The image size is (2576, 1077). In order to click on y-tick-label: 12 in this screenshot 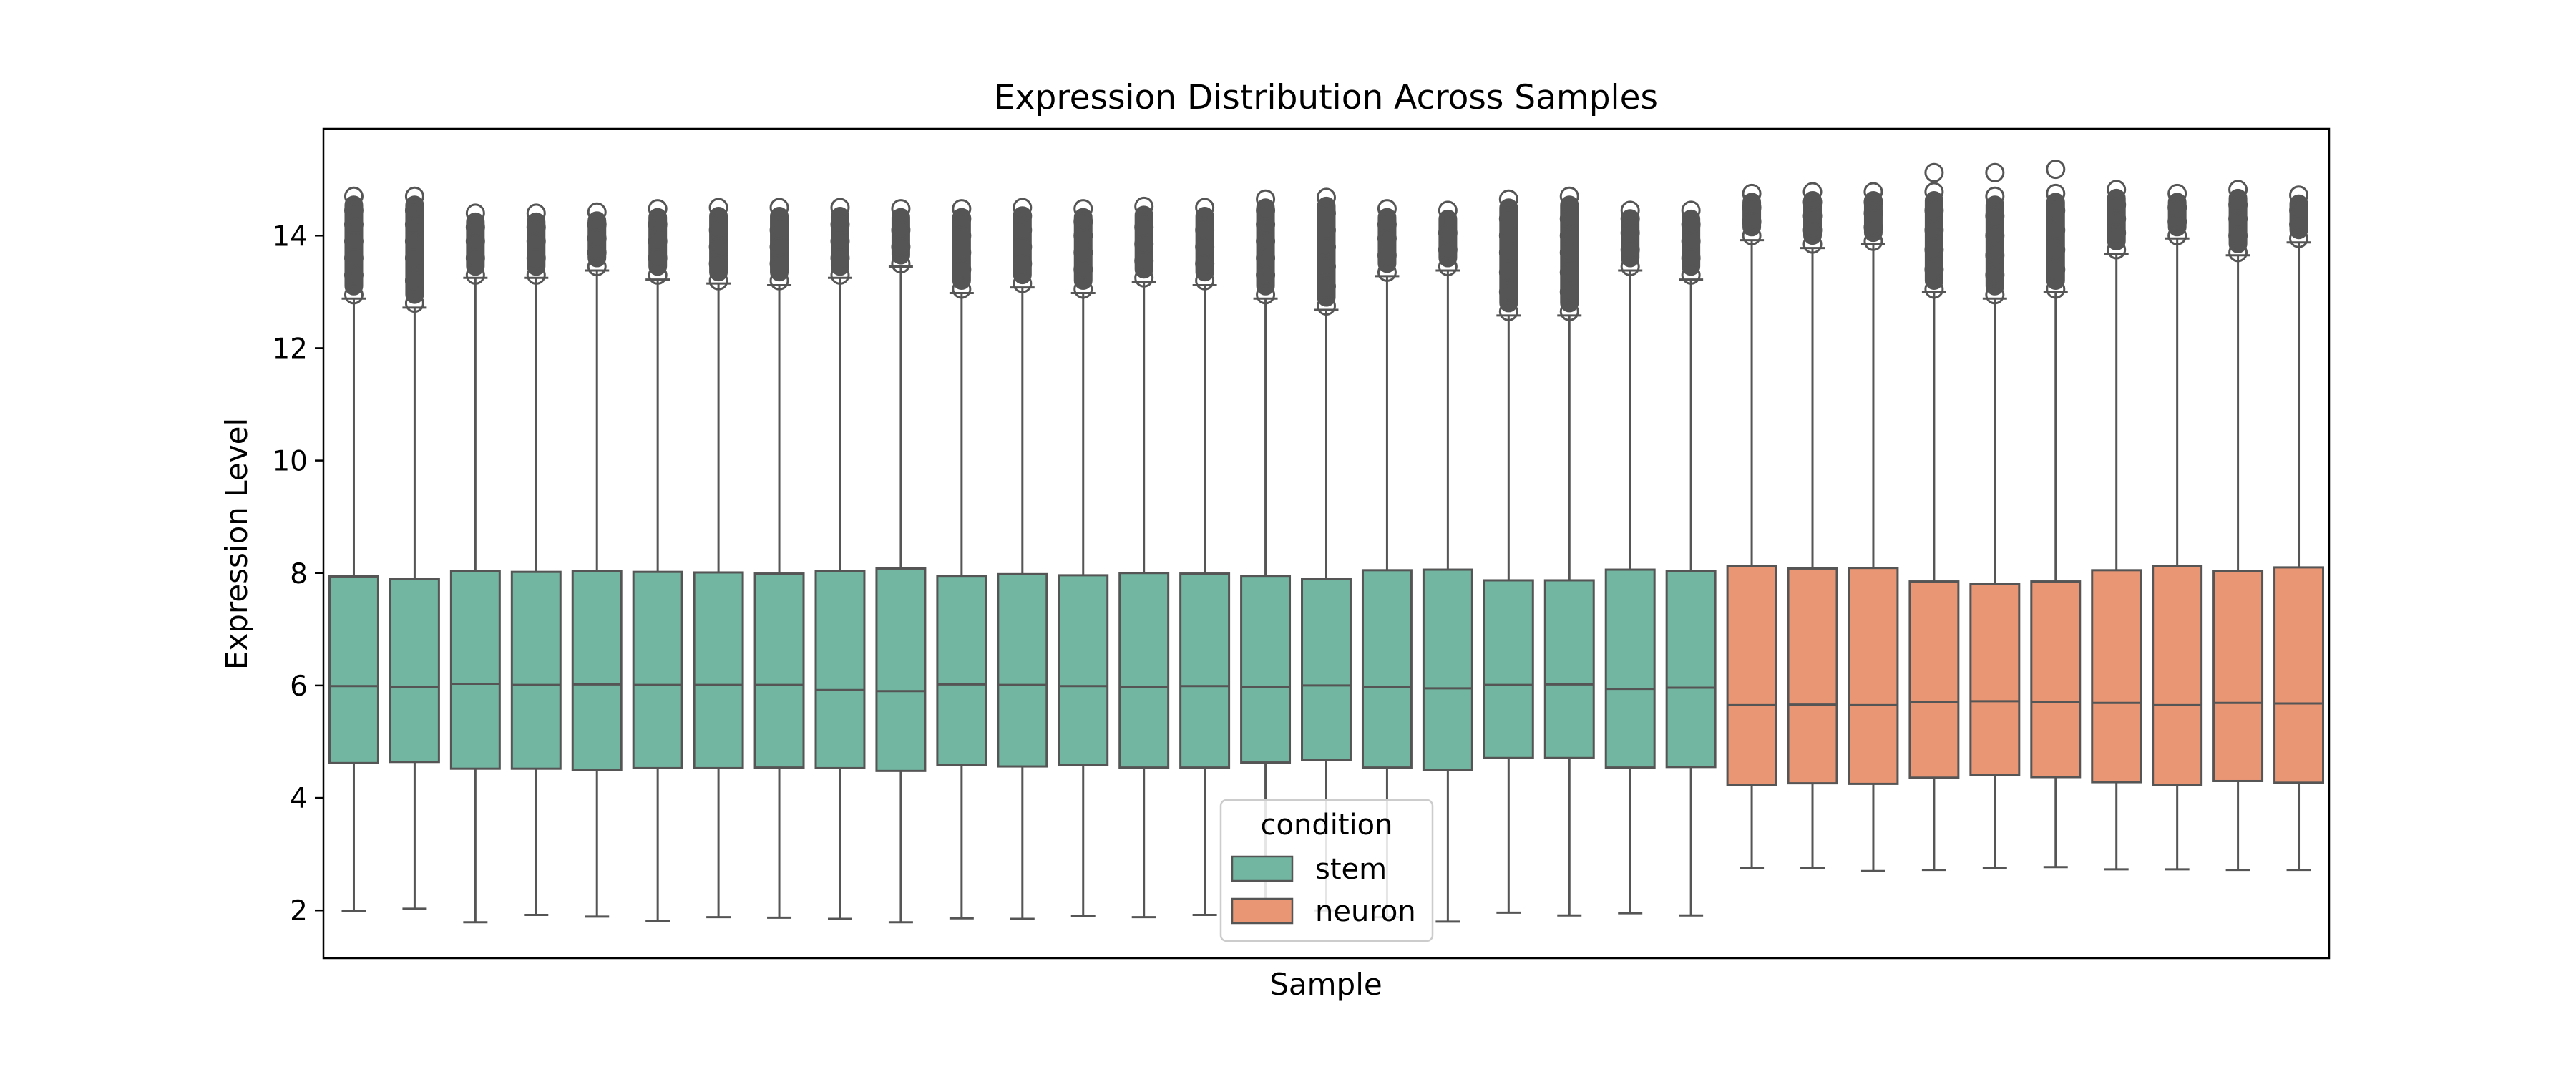, I will do `click(290, 349)`.